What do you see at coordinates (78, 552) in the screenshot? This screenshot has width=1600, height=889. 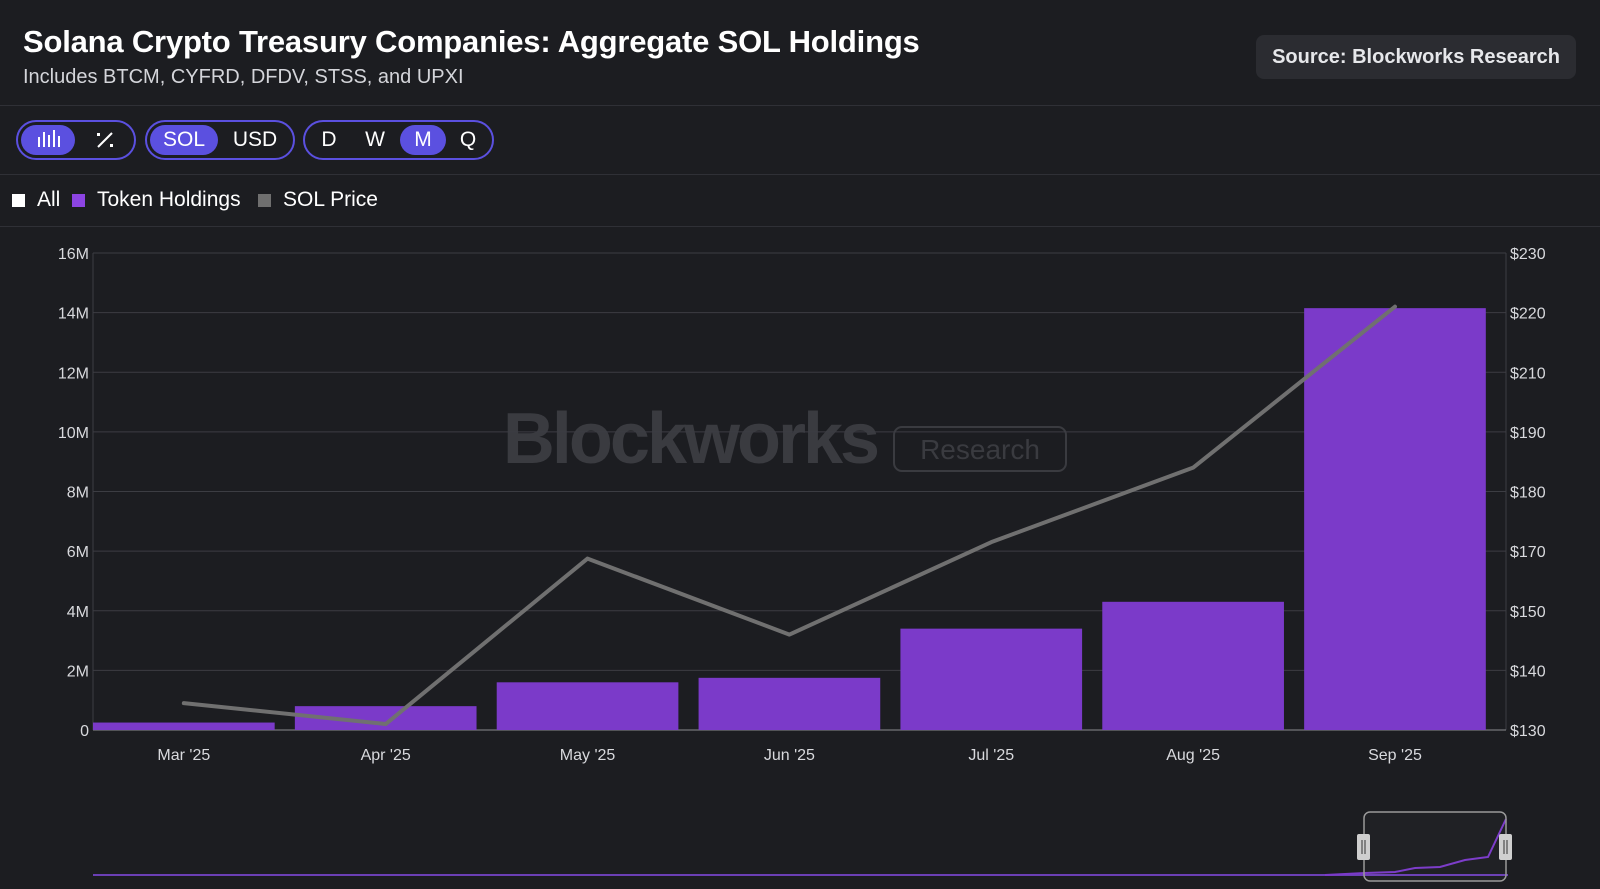 I see `y-left-tick-label: 6M` at bounding box center [78, 552].